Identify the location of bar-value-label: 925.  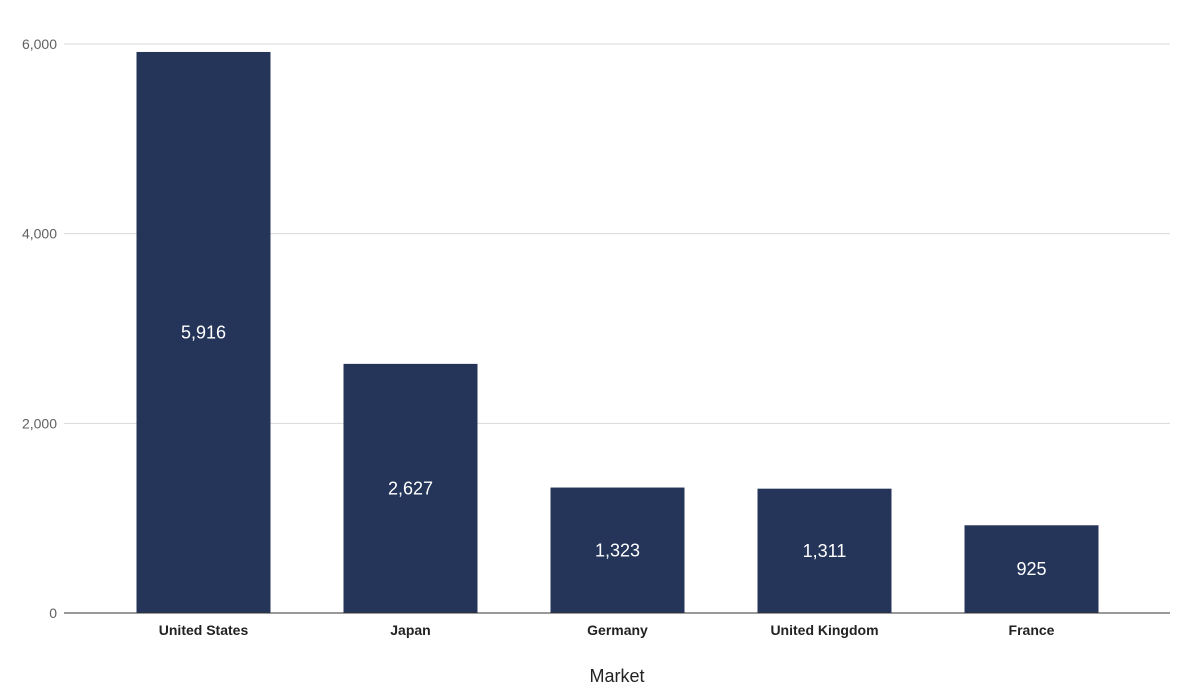
(1031, 569).